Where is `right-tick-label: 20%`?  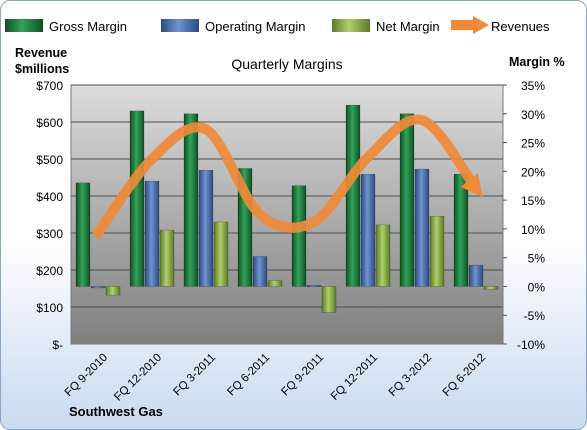 right-tick-label: 20% is located at coordinates (533, 172).